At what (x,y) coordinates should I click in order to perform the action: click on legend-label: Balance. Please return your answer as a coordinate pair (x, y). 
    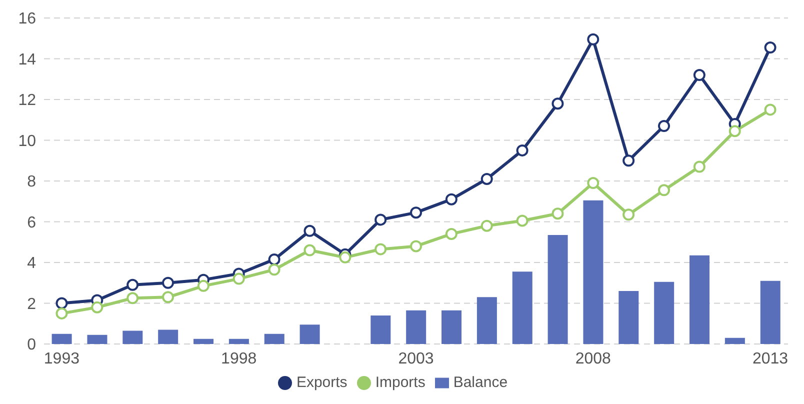
    Looking at the image, I should click on (480, 382).